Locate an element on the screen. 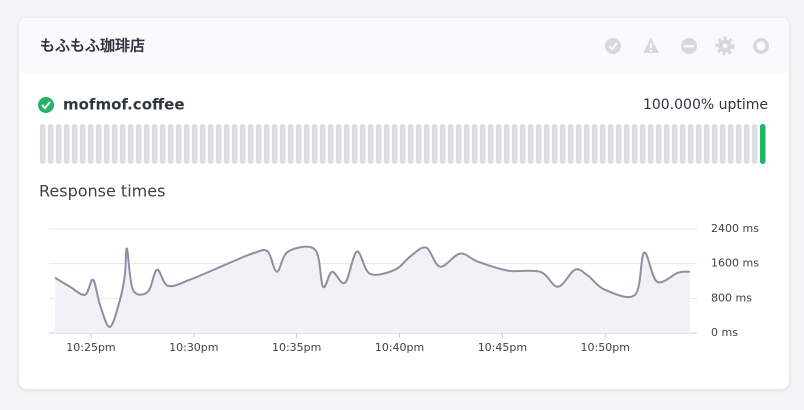 This screenshot has width=804, height=410. monitor-name: mofmof.coffee is located at coordinates (124, 105).